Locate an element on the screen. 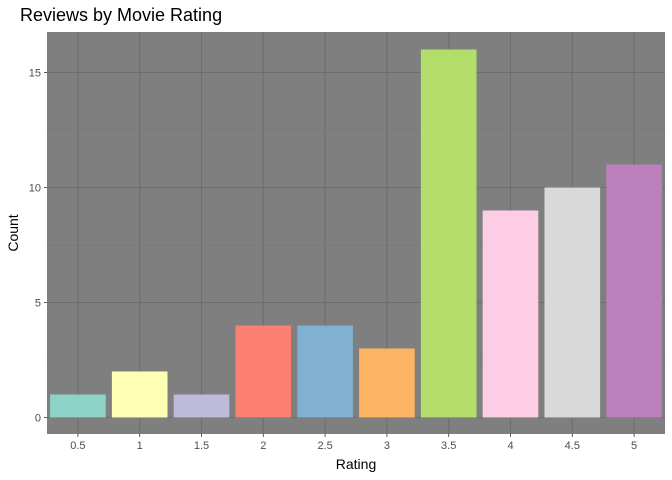 Image resolution: width=672 pixels, height=480 pixels. y-axis-ticks: 0 5 10 15 is located at coordinates (38, 246).